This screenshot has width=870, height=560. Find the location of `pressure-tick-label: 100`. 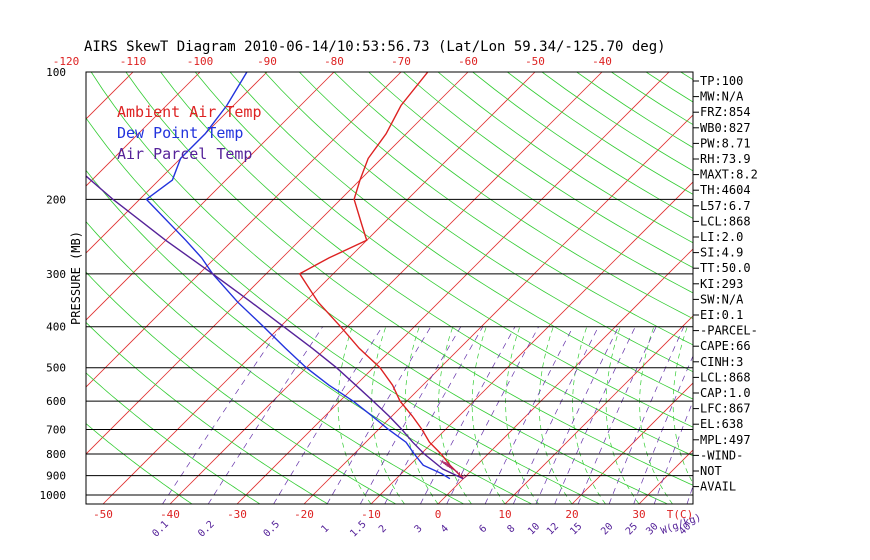

pressure-tick-label: 100 is located at coordinates (56, 72).